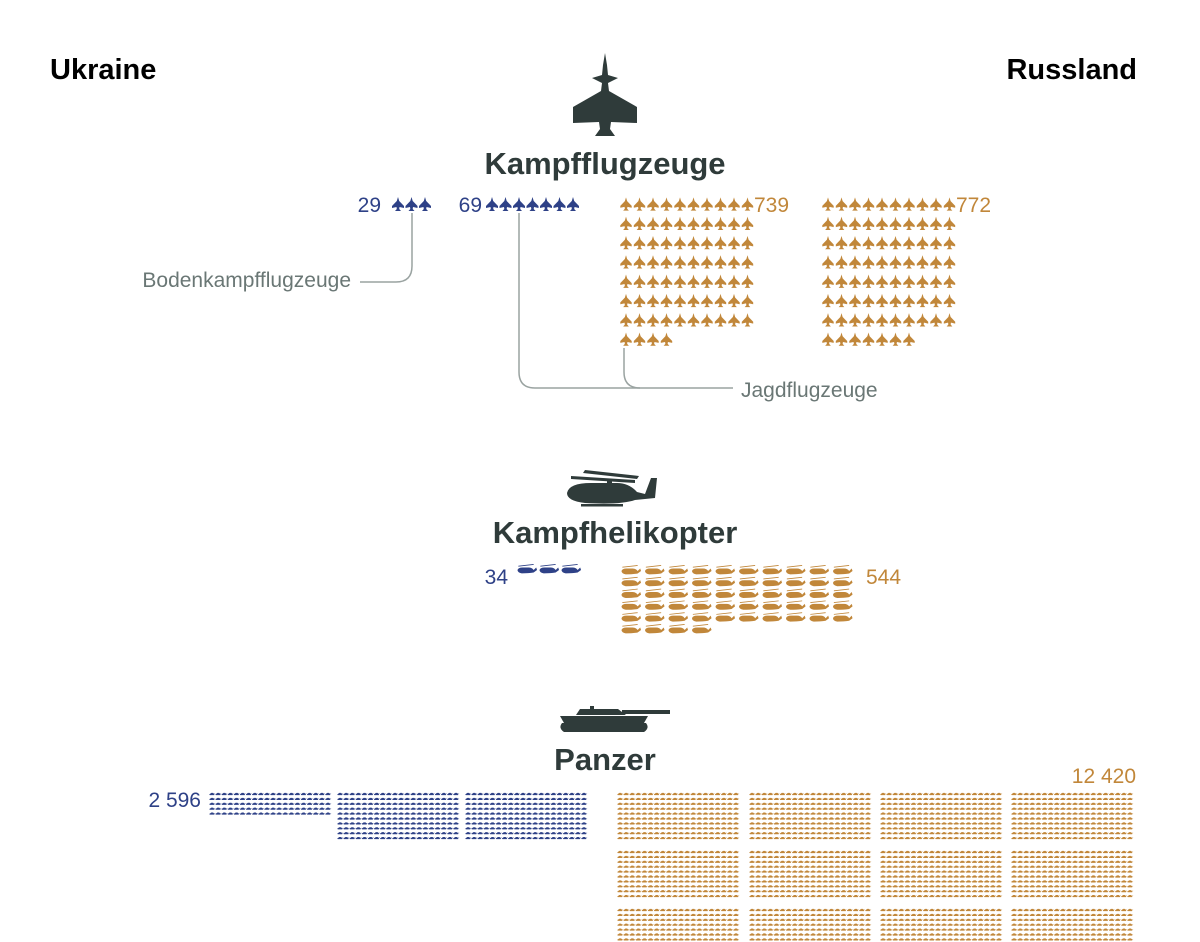 The width and height of the screenshot is (1200, 942). I want to click on russia-tank-icon-1949, so click(932, 924).